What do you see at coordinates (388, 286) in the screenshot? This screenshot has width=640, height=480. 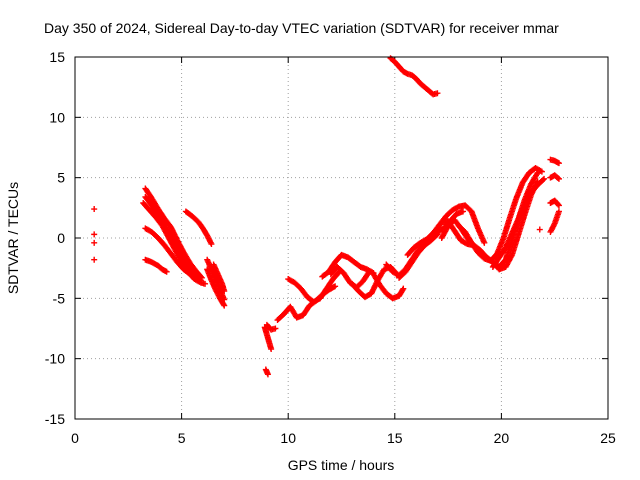 I see `series-t19` at bounding box center [388, 286].